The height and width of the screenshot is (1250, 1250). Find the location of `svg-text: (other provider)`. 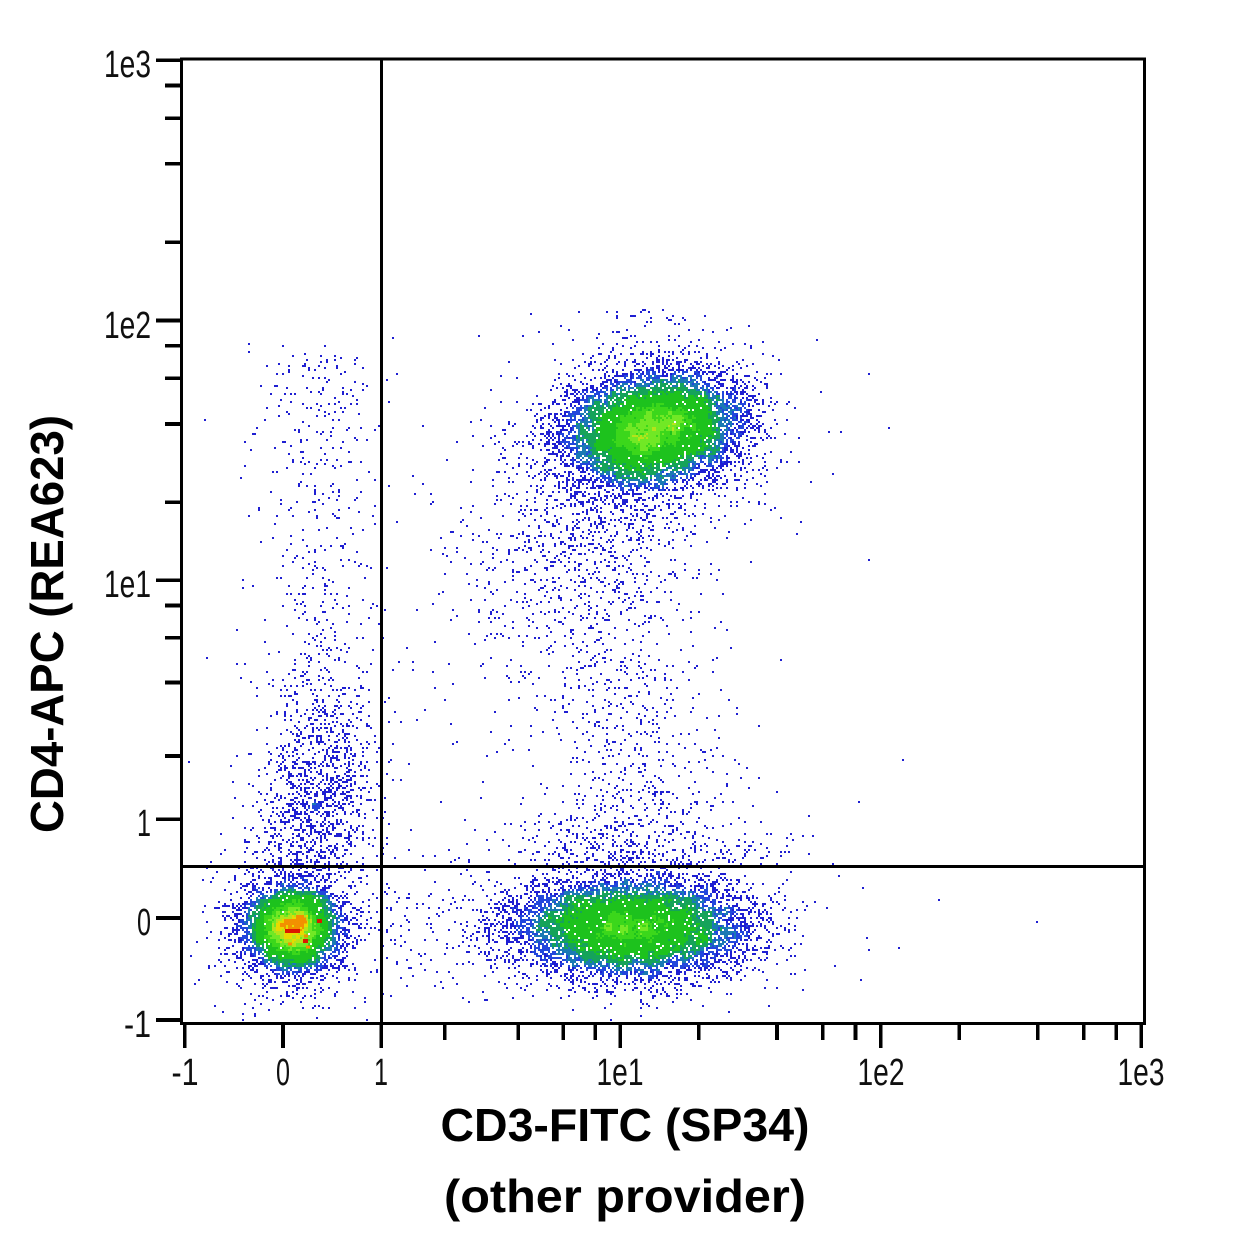

svg-text: (other provider) is located at coordinates (625, 1196).